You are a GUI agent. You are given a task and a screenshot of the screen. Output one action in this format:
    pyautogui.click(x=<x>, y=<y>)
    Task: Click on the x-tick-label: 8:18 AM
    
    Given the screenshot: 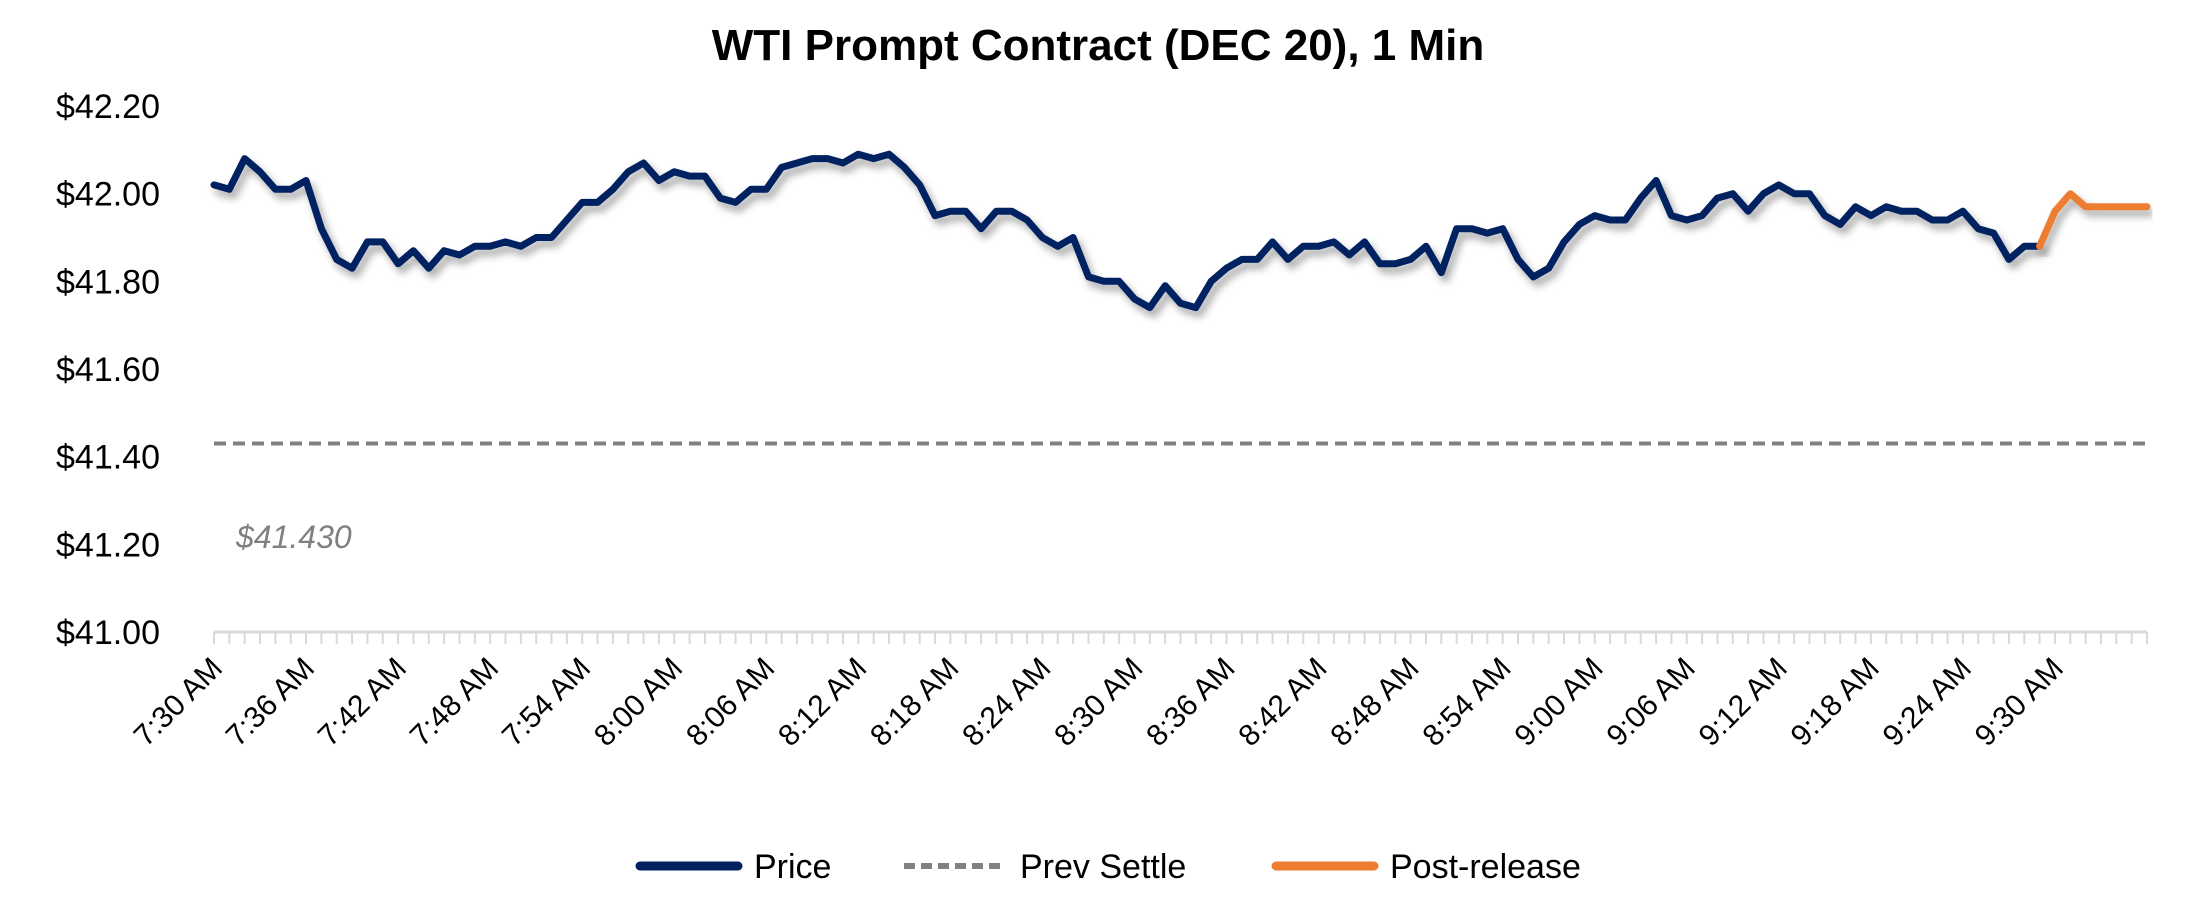 What is the action you would take?
    pyautogui.click(x=914, y=702)
    